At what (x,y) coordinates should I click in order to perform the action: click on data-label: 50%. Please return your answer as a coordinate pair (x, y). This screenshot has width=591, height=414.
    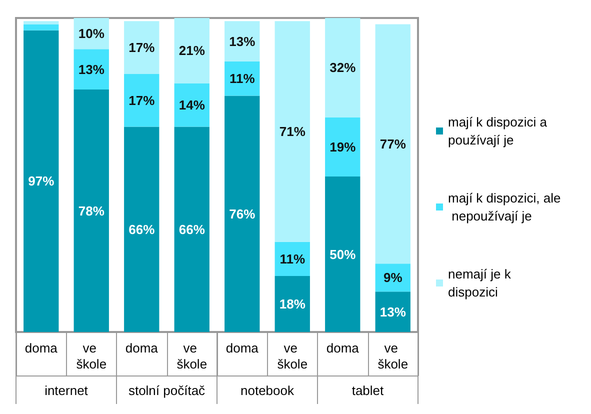
    Looking at the image, I should click on (343, 254).